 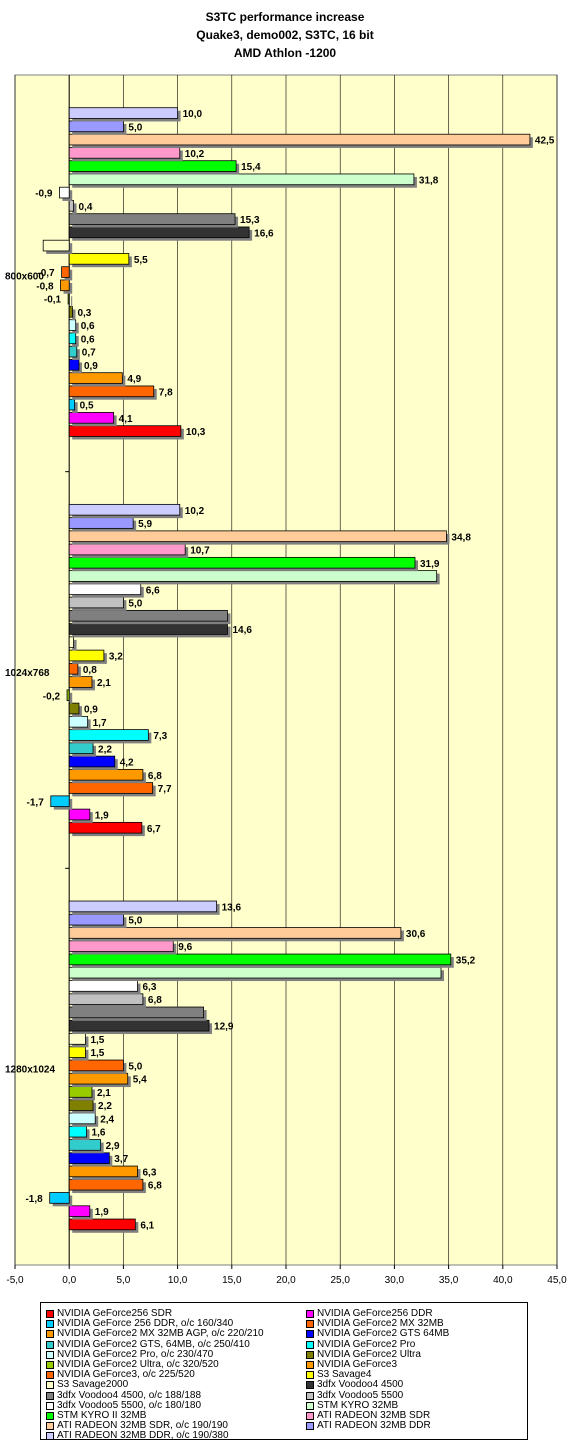 I want to click on data-label: 1,9, so click(x=102, y=1212).